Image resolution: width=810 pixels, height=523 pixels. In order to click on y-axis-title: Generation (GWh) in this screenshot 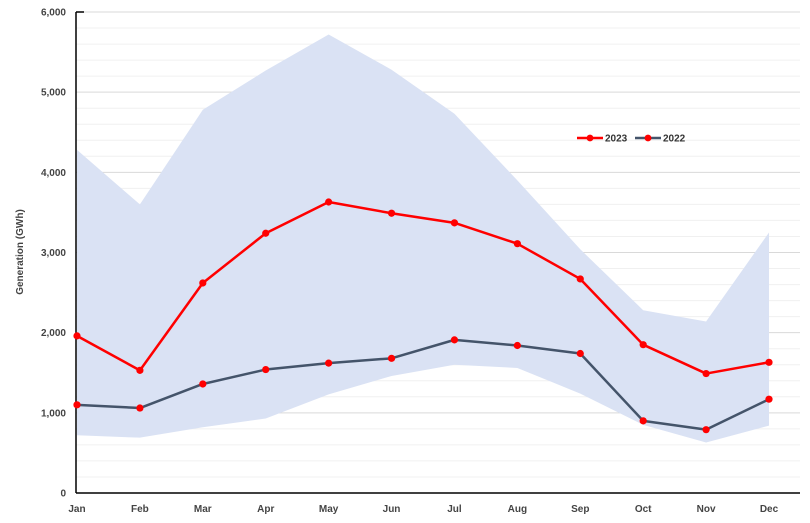, I will do `click(20, 252)`.